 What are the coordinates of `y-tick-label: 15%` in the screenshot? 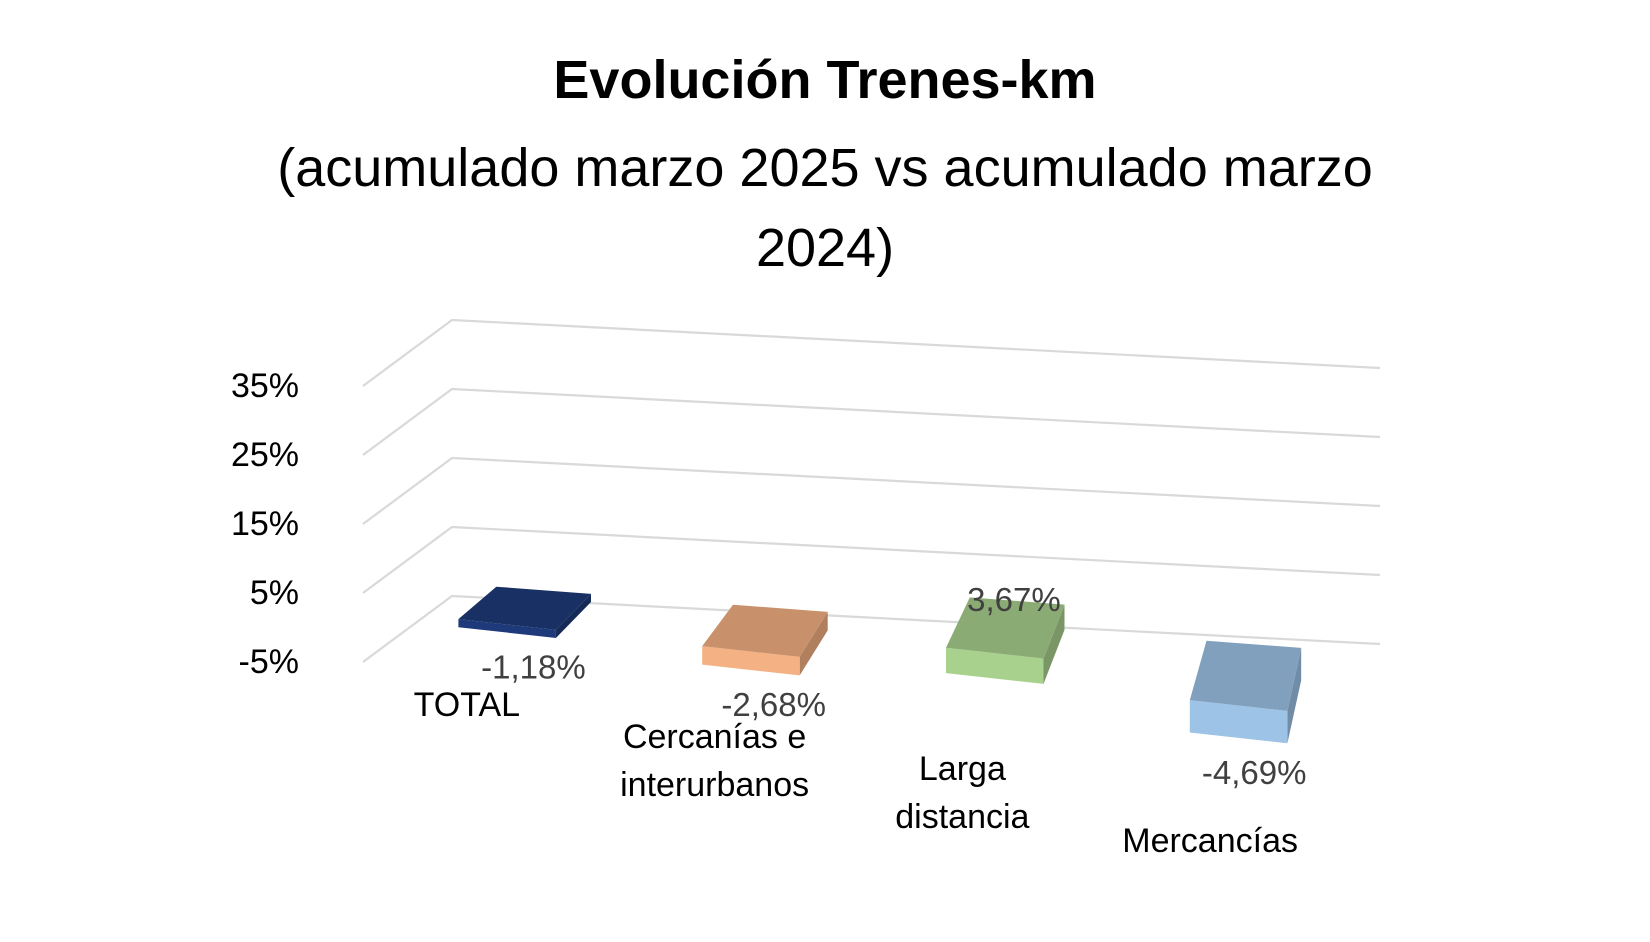 It's located at (265, 524).